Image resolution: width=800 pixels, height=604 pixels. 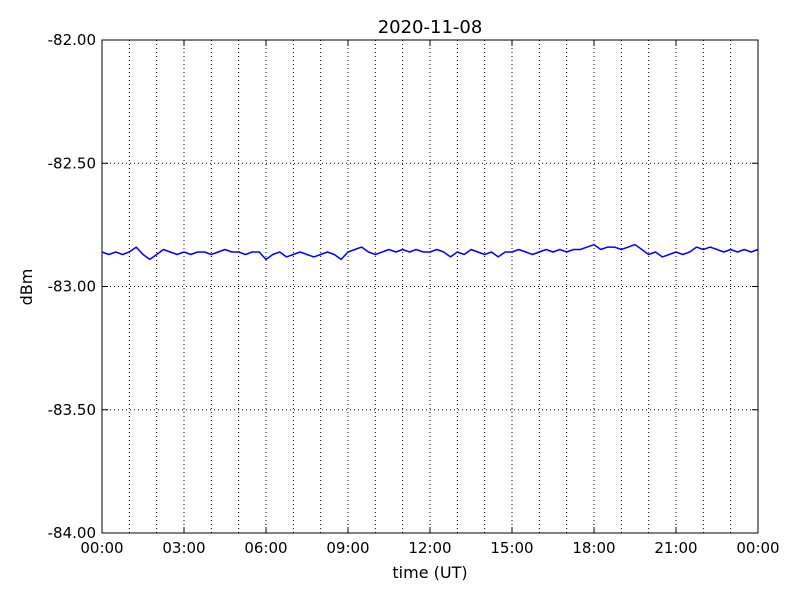 What do you see at coordinates (593, 548) in the screenshot?
I see `x-tick-label: 18:00` at bounding box center [593, 548].